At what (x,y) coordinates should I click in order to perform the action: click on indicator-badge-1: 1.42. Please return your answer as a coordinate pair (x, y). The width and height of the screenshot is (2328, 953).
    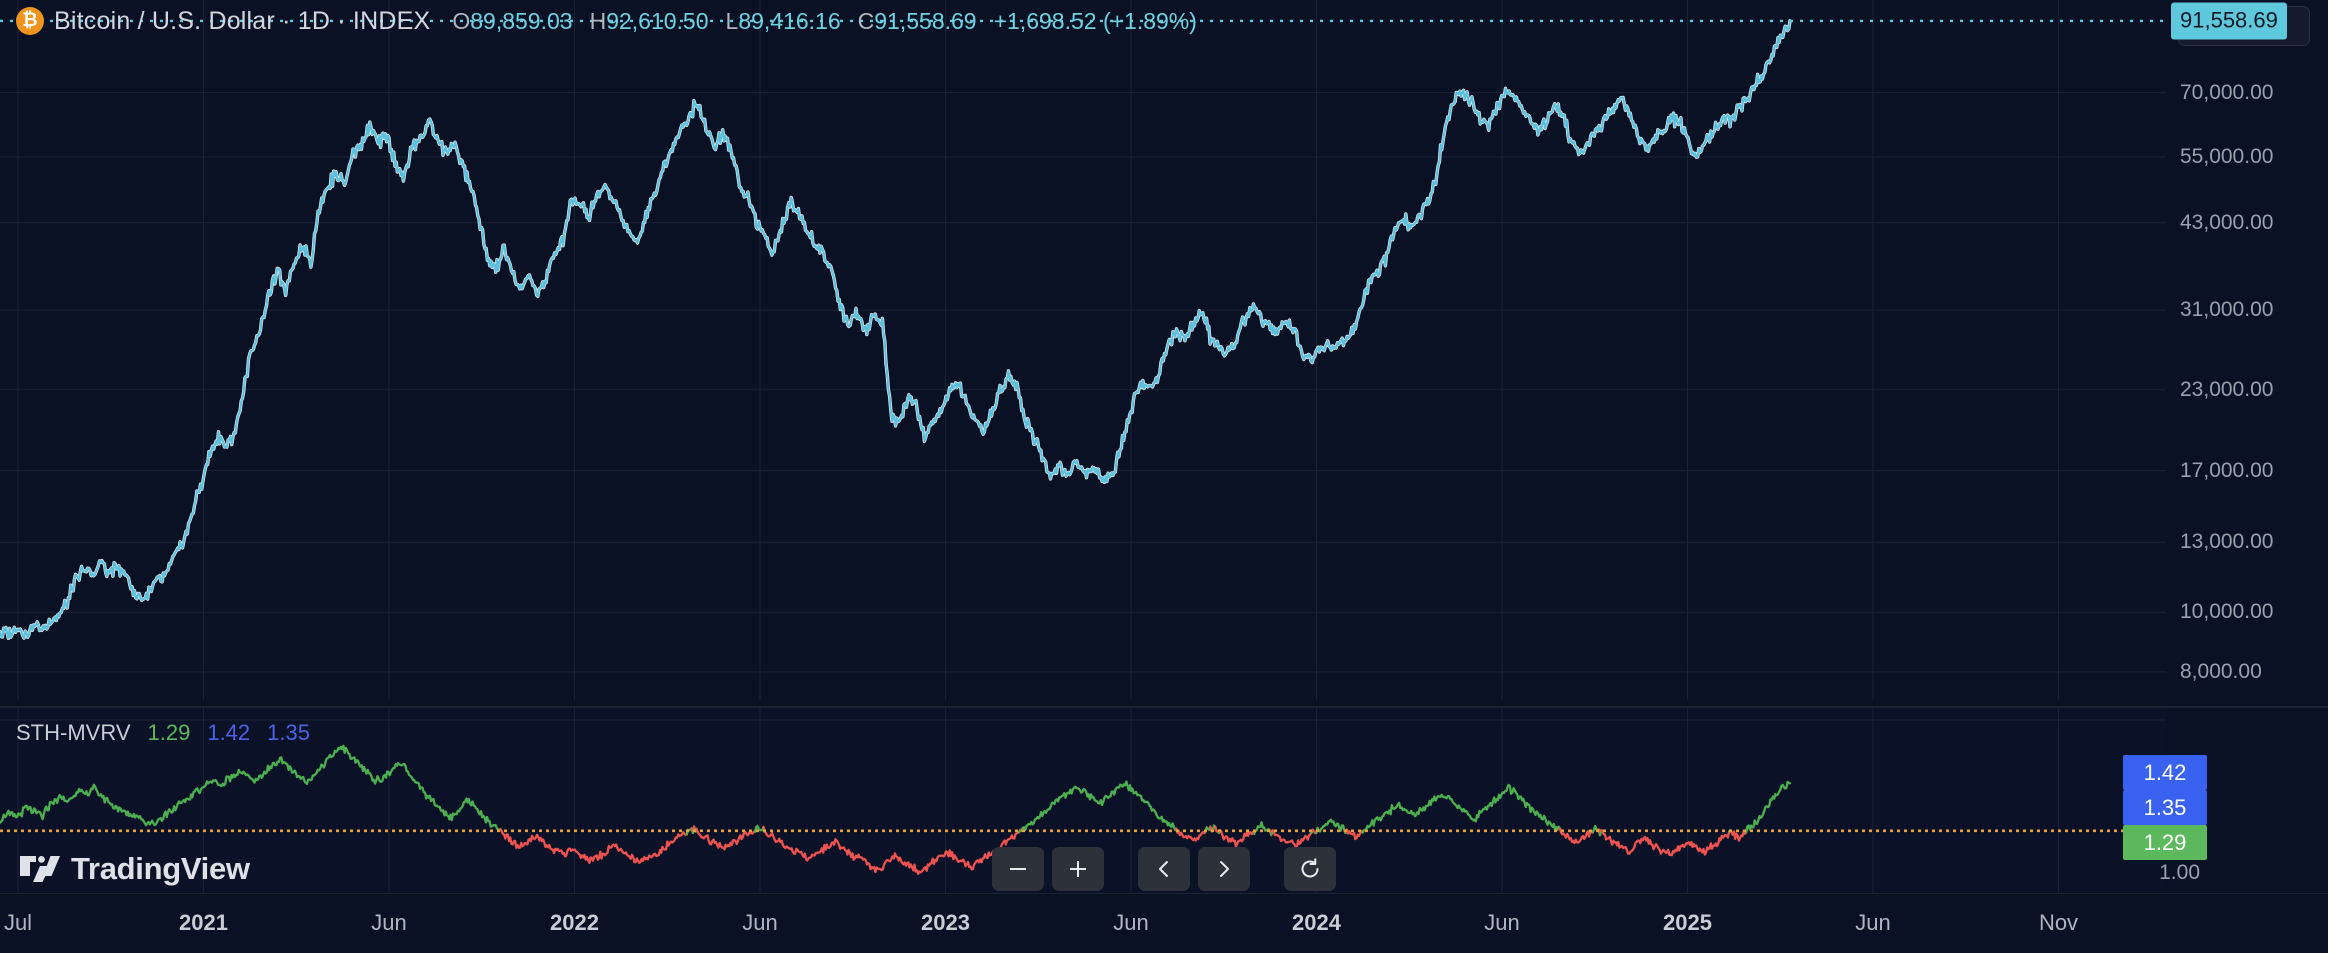
    Looking at the image, I should click on (2165, 772).